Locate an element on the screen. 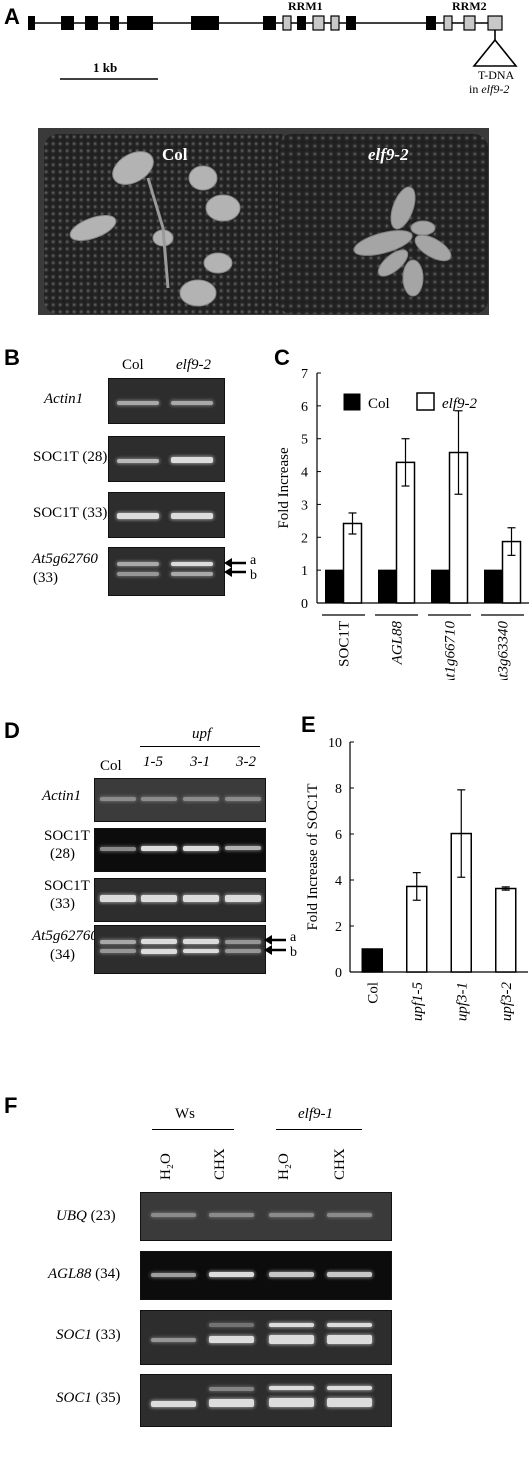 The image size is (531, 1458). y-tick-label: 5 is located at coordinates (304, 440).